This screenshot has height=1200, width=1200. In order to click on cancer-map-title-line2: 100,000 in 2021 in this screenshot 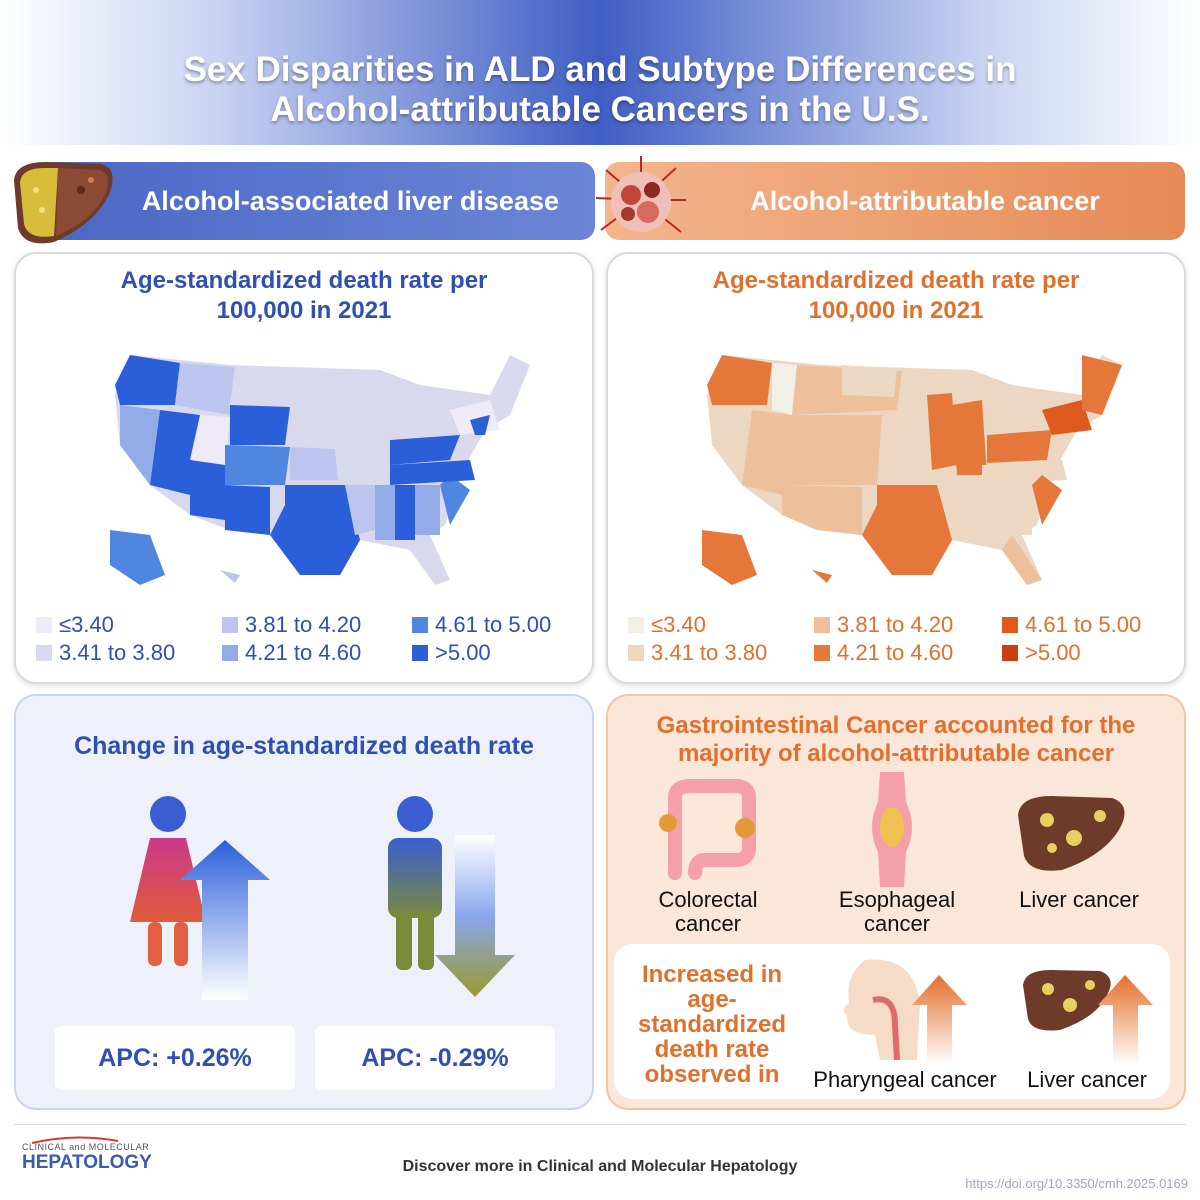, I will do `click(896, 310)`.